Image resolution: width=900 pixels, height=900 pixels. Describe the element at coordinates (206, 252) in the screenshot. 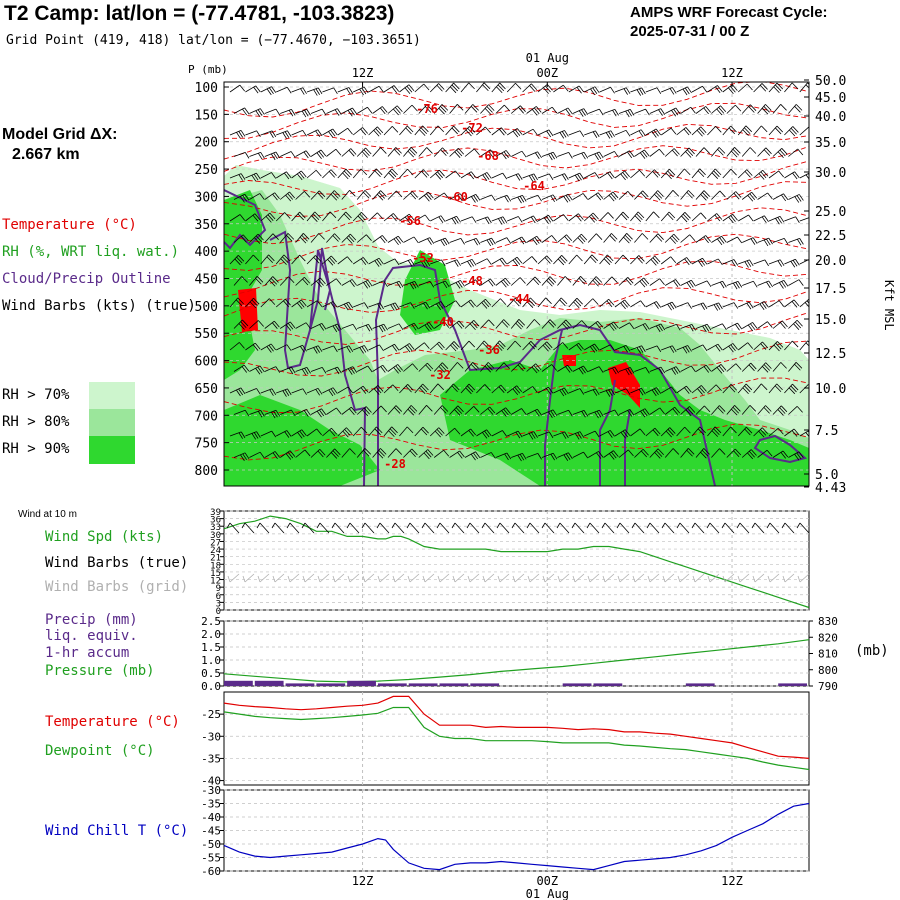

I see `pressure-tick-label: 400` at that location.